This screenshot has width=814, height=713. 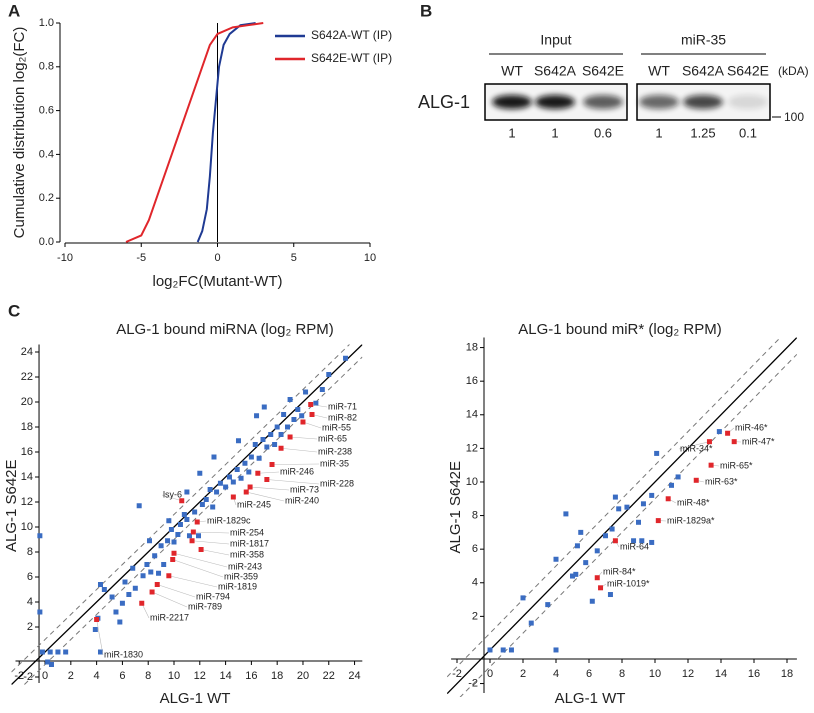 What do you see at coordinates (229, 520) in the screenshot?
I see `point-label: miR-1829c` at bounding box center [229, 520].